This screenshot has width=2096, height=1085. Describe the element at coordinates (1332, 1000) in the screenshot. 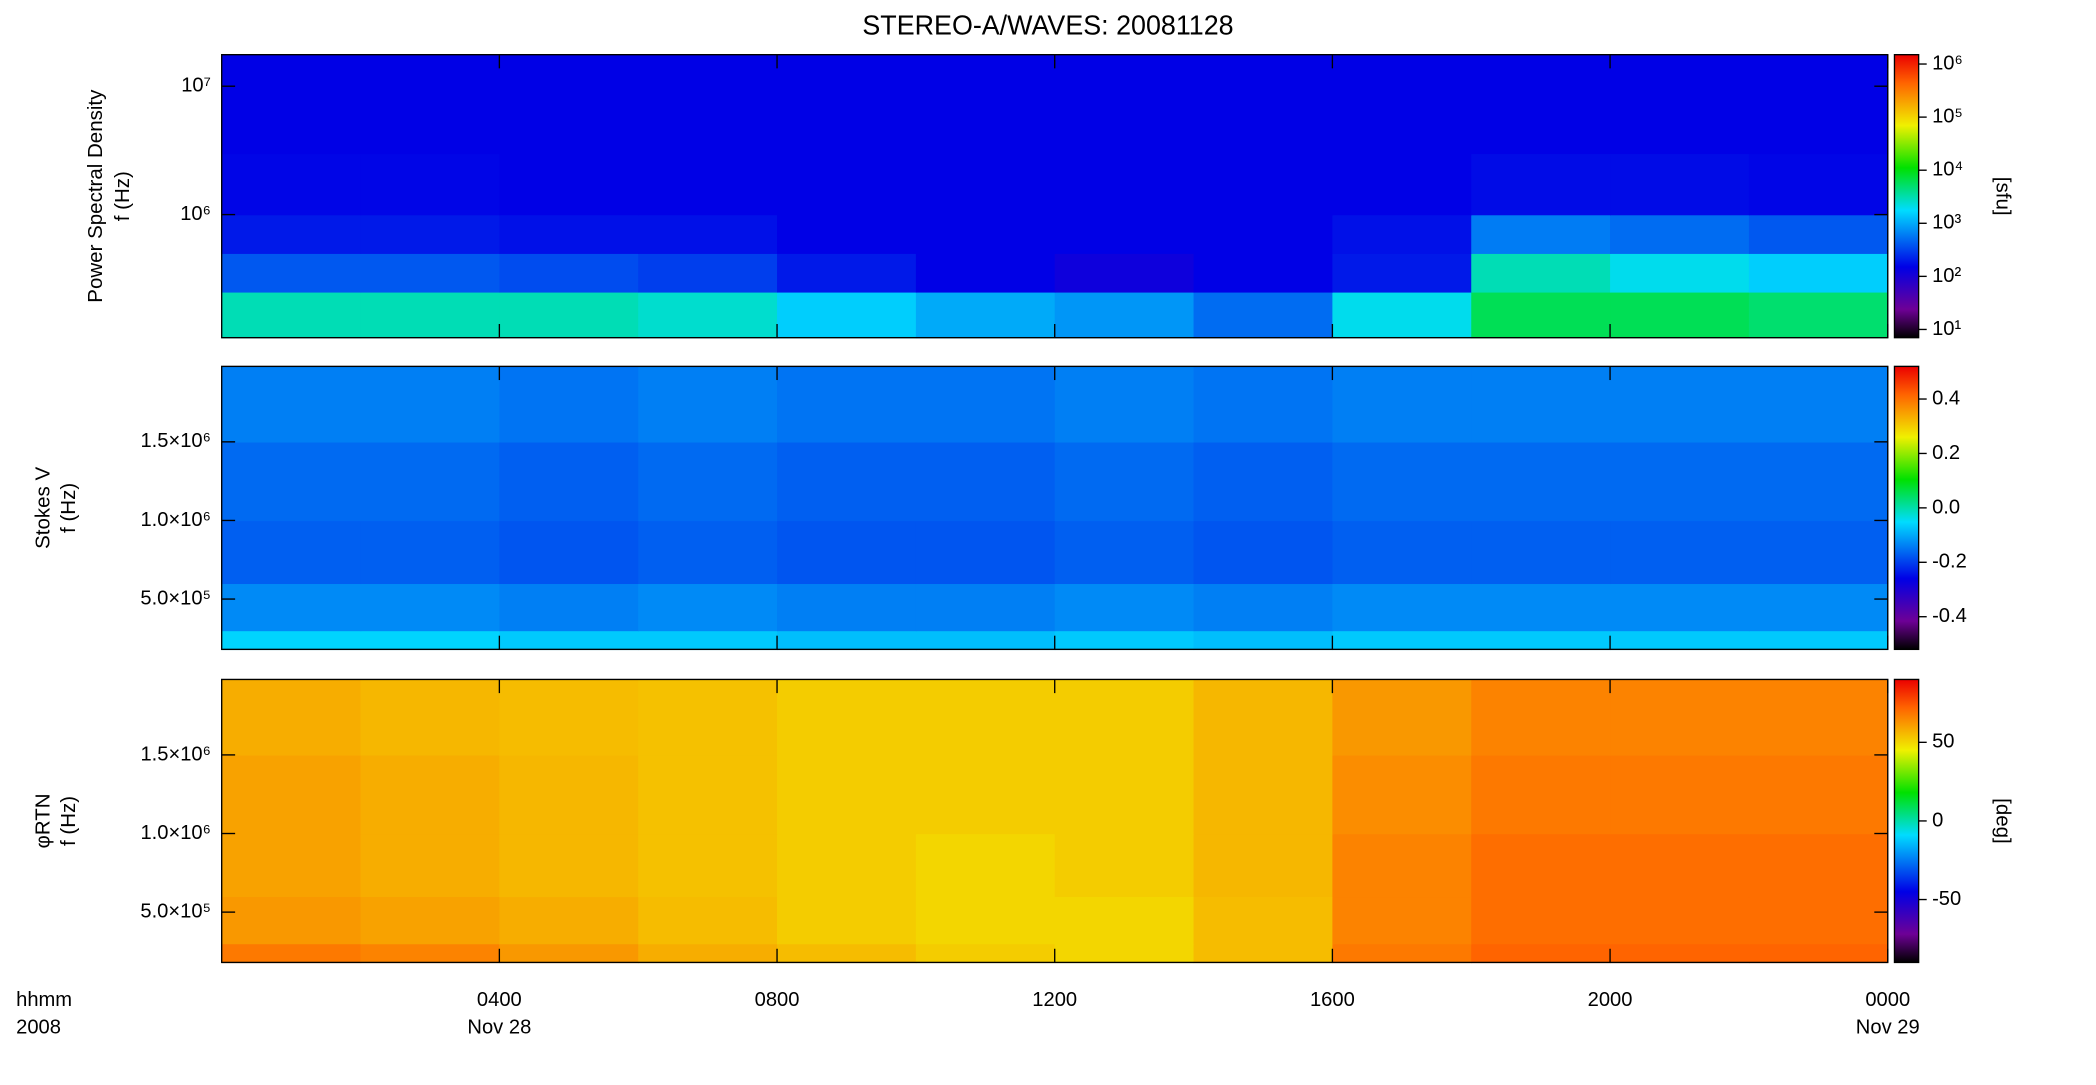

I see `x-tick-label: 1600` at that location.